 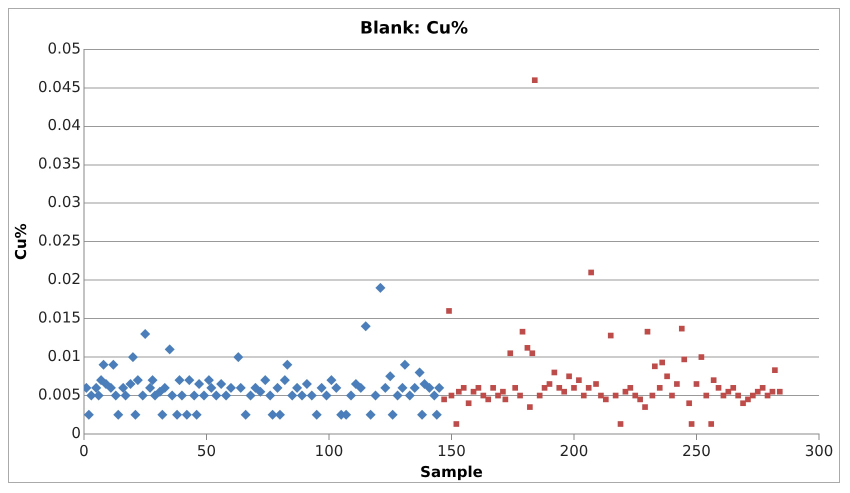 I want to click on y-tick-label: 0, so click(x=76, y=433).